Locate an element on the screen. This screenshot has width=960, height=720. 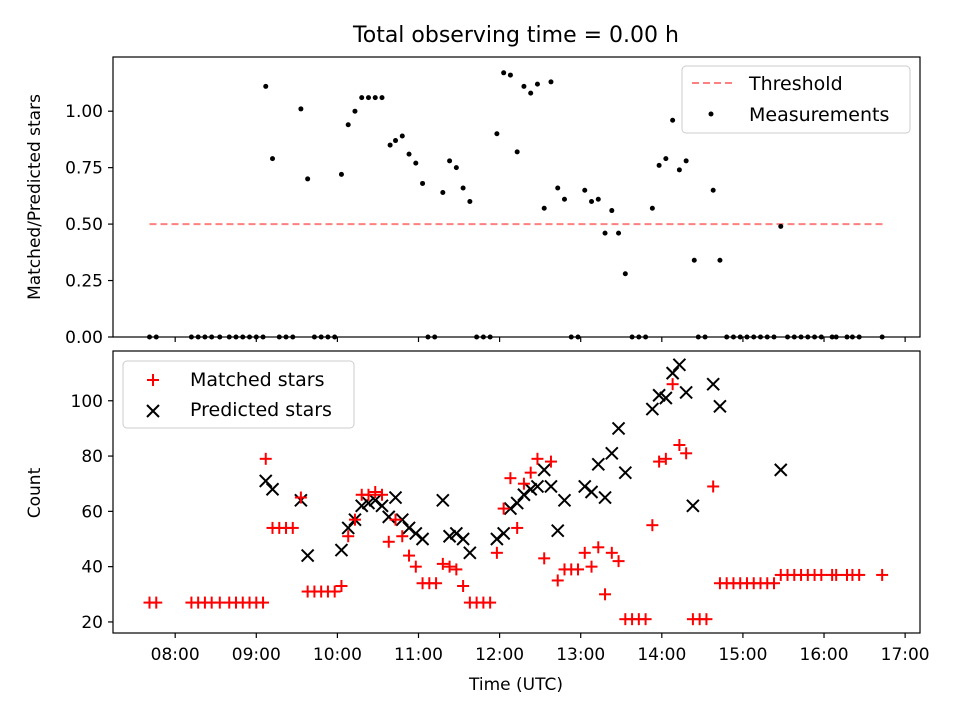
bottom-y-tick-label: 80 is located at coordinates (92, 457).